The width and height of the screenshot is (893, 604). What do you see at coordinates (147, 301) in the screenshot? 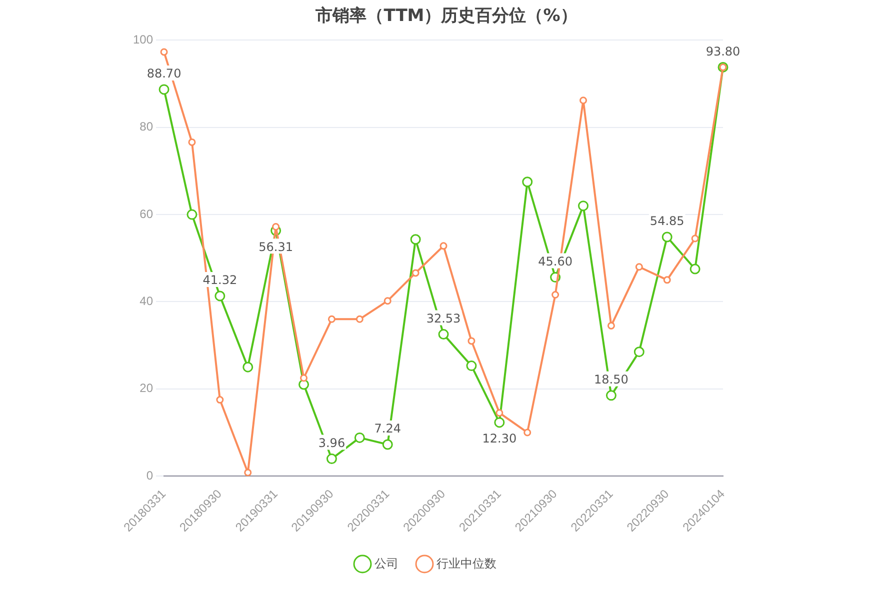
I see `y-tick-label: 40` at bounding box center [147, 301].